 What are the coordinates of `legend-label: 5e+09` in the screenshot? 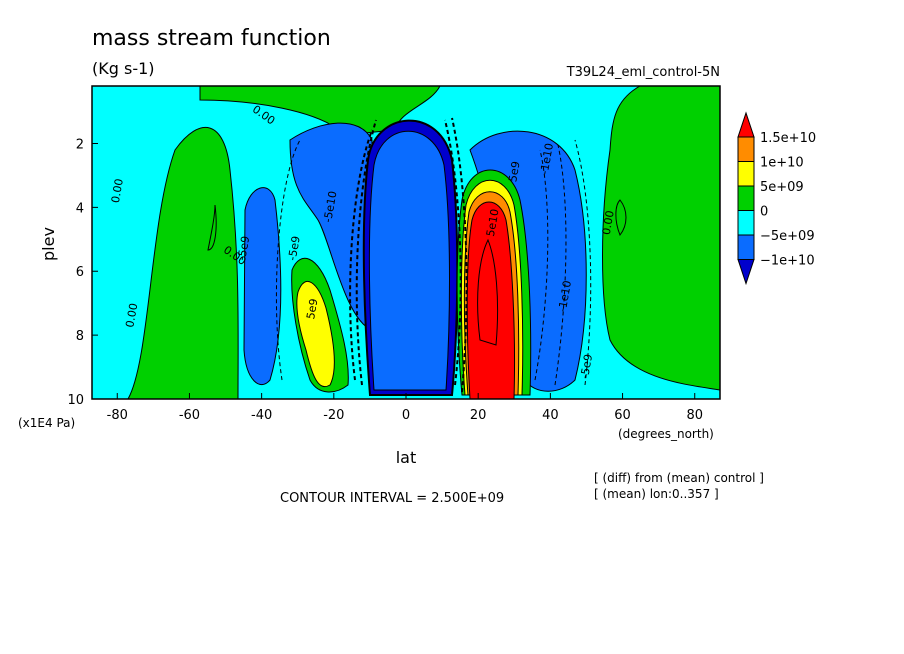 It's located at (782, 187).